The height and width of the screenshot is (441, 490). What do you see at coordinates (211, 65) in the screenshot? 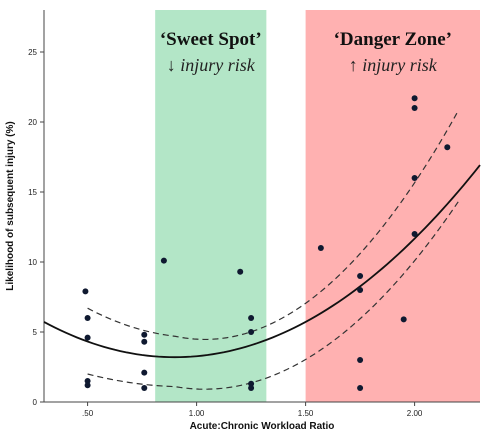
I see `zone-0-subtitle: ↓ injury risk` at bounding box center [211, 65].